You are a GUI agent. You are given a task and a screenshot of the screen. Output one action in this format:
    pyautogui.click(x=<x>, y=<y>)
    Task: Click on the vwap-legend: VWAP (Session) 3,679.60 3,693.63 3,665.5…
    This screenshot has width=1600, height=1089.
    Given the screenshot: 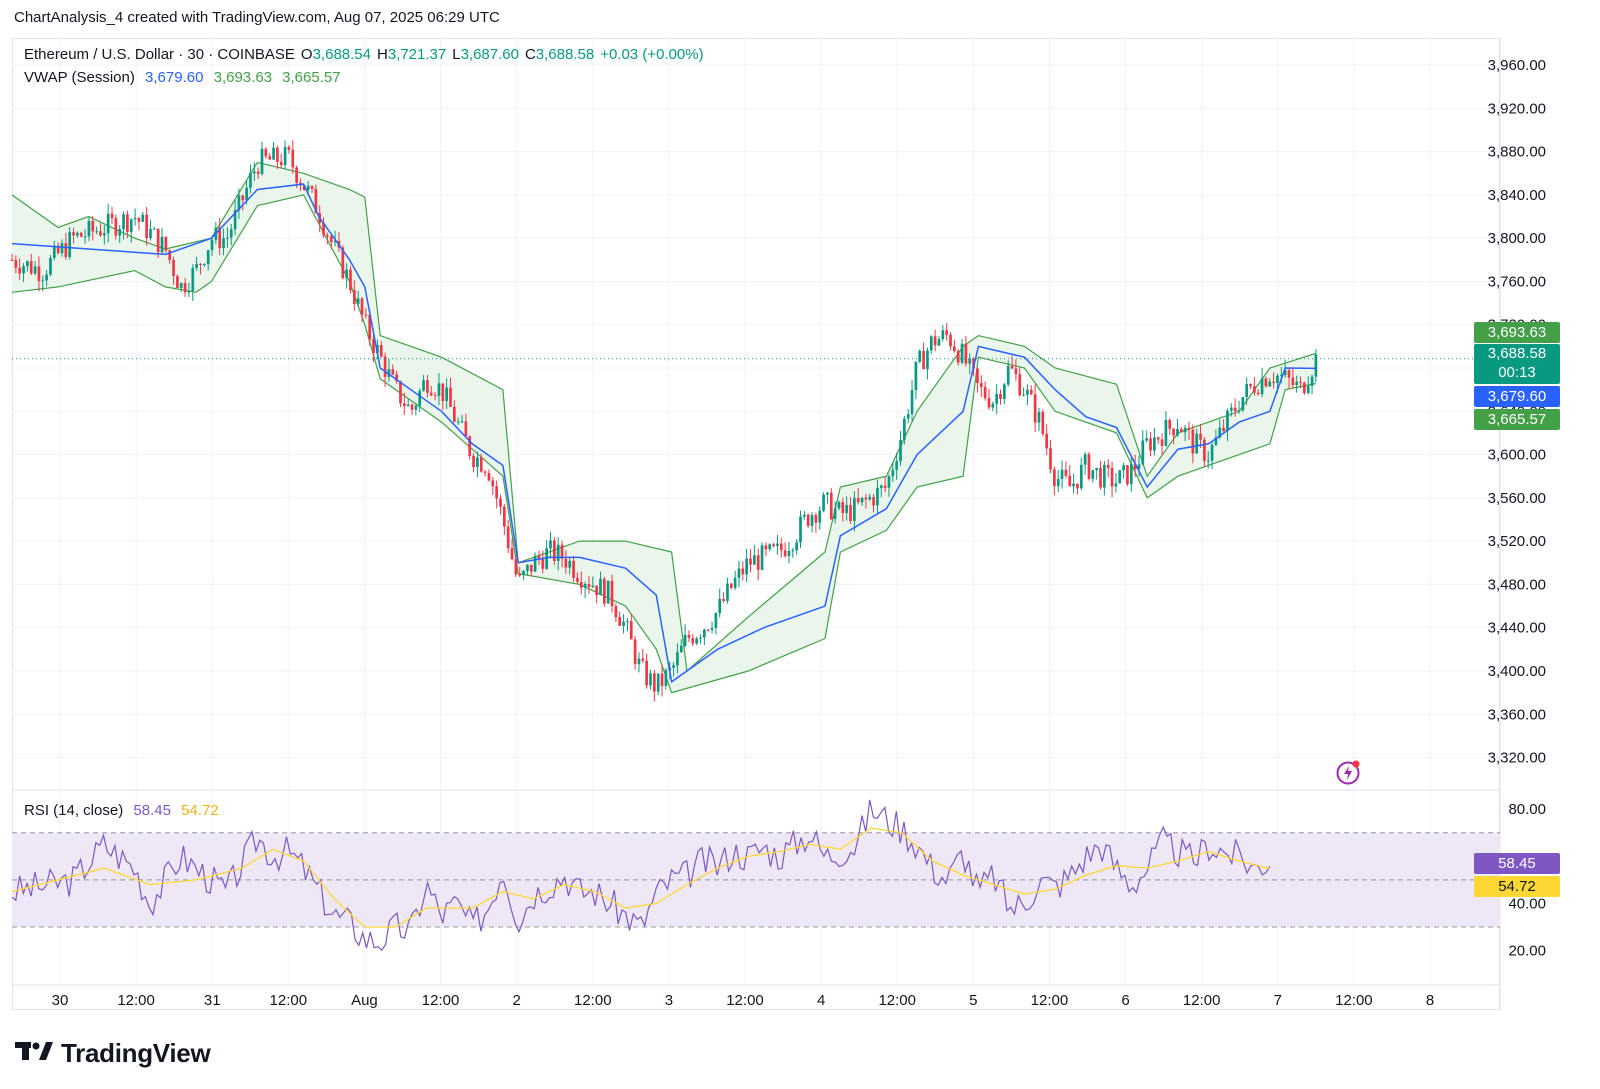 What is the action you would take?
    pyautogui.click(x=185, y=77)
    